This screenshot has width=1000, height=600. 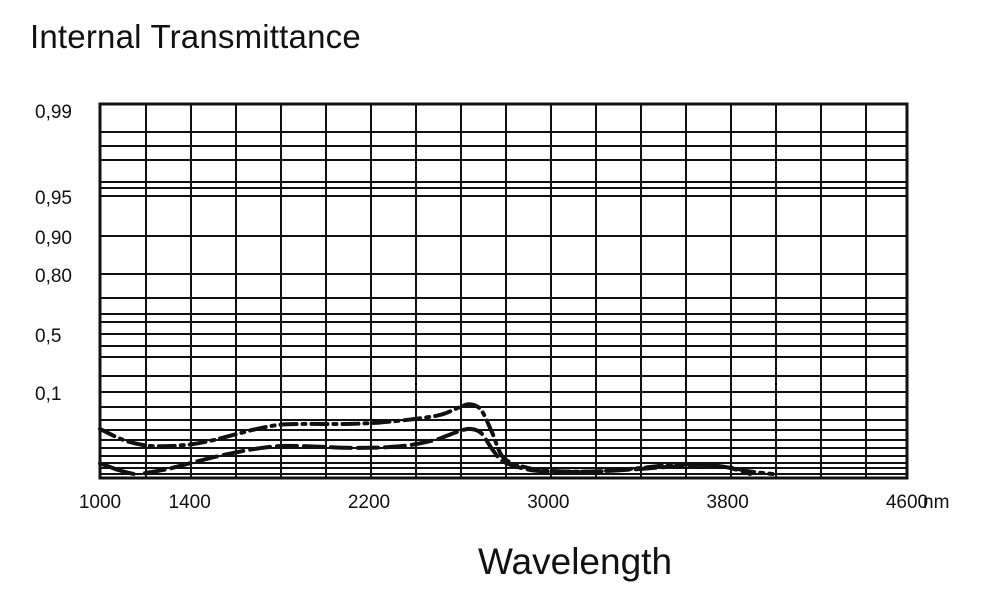 I want to click on x-tick-label: 1400, so click(x=190, y=502).